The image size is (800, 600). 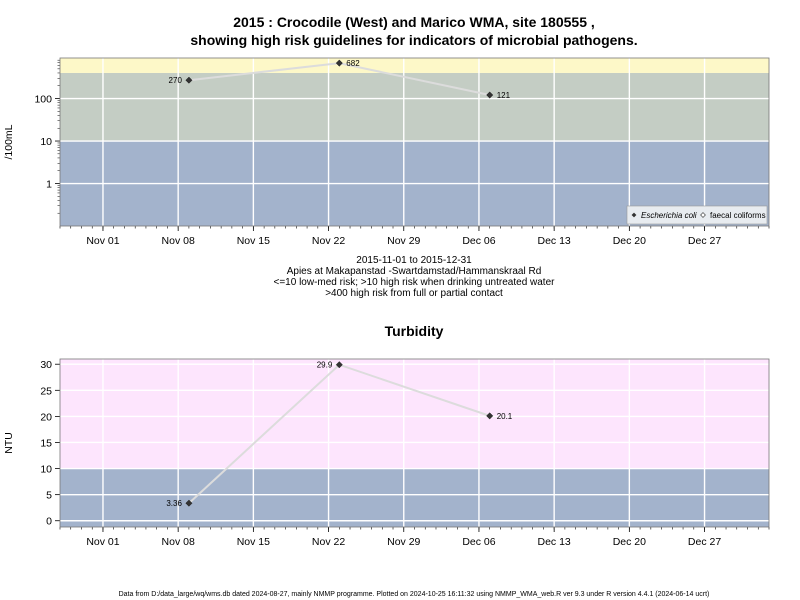 What do you see at coordinates (176, 80) in the screenshot?
I see `microbial-point-label-0-0: 270` at bounding box center [176, 80].